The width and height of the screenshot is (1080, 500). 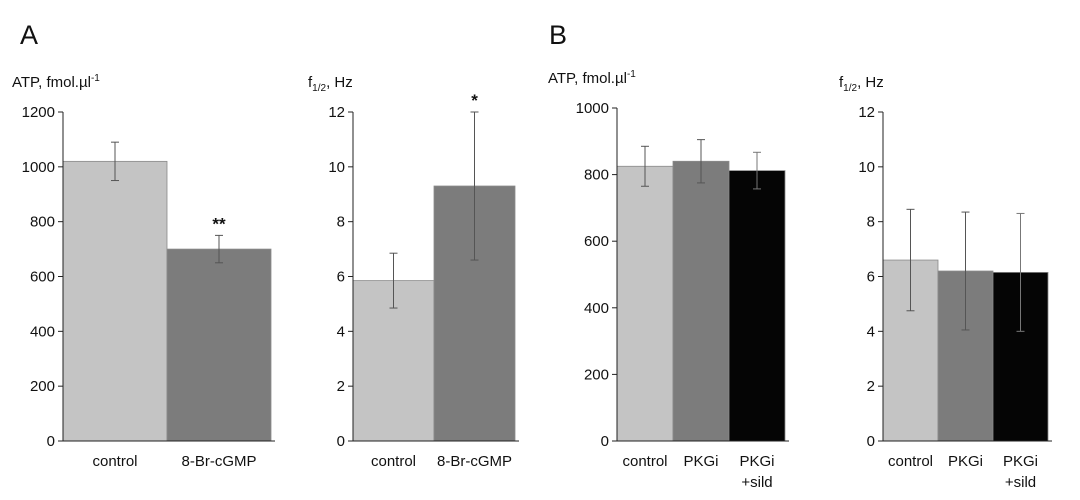 I want to click on y-tick-label: 1200, so click(x=38, y=112).